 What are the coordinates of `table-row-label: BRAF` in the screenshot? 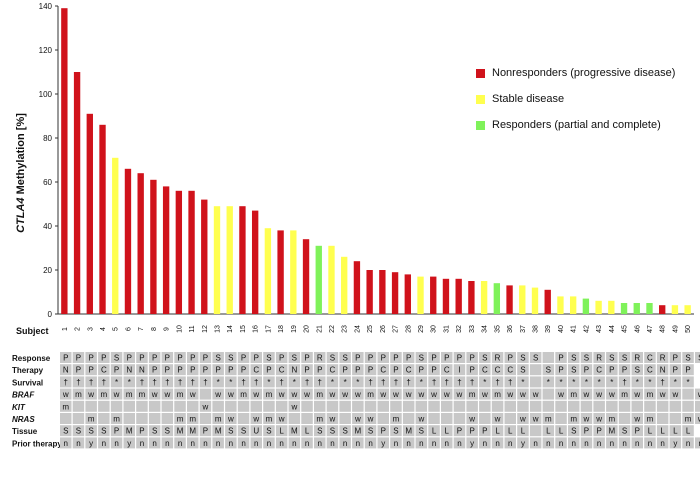 It's located at (23, 395).